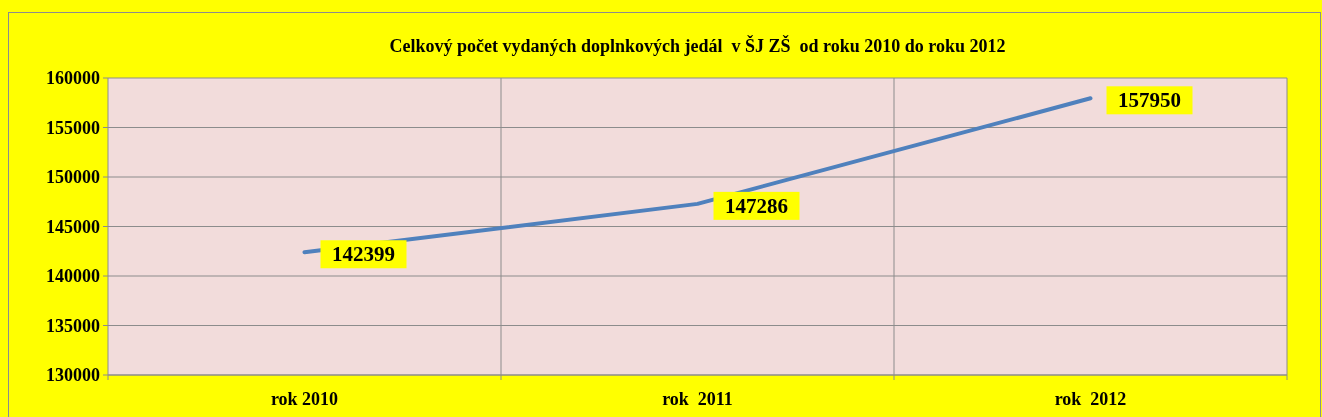 The height and width of the screenshot is (417, 1322). Describe the element at coordinates (697, 45) in the screenshot. I see `chart-title: Celkový počet vydaných doplnkových jedál v ŠJ ZŠ od roku 2010 do roku 2012` at that location.